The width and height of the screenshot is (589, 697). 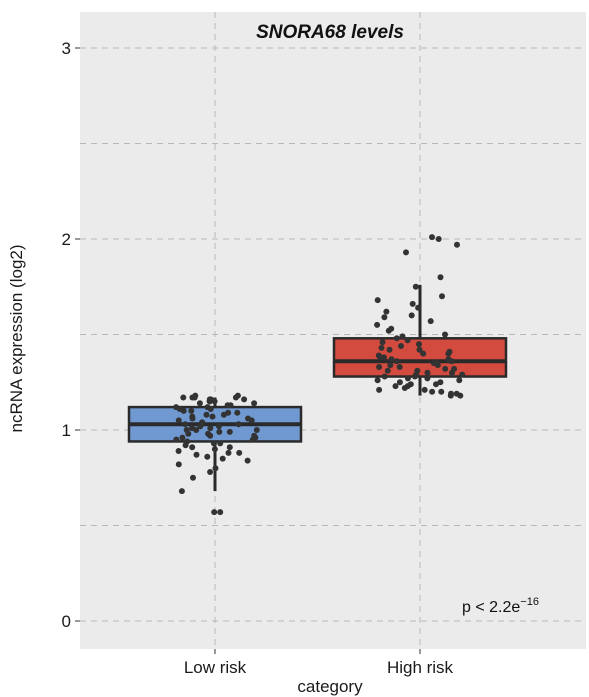 I want to click on y-tick-label: 1, so click(x=66, y=430).